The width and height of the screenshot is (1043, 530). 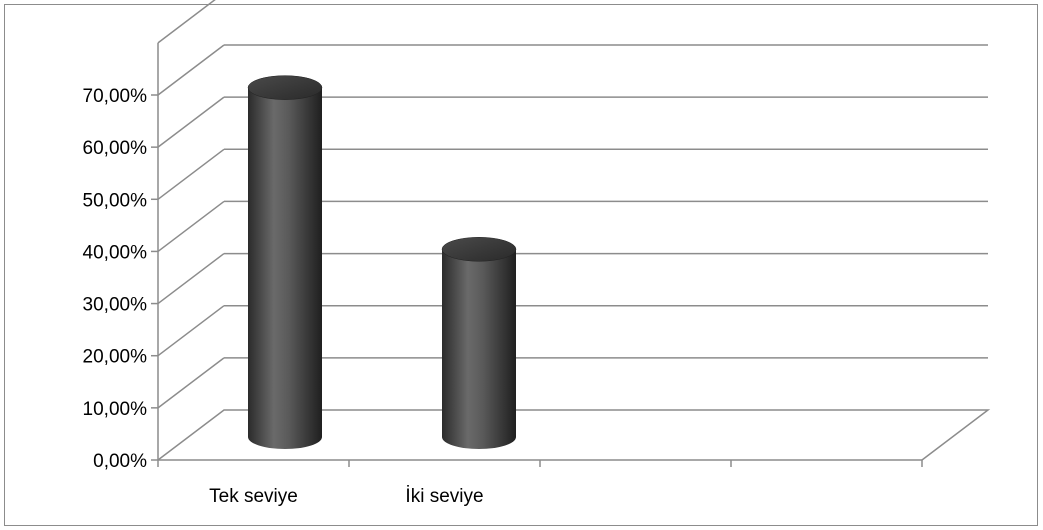 I want to click on y-tick-label: 20,00%, so click(x=115, y=357).